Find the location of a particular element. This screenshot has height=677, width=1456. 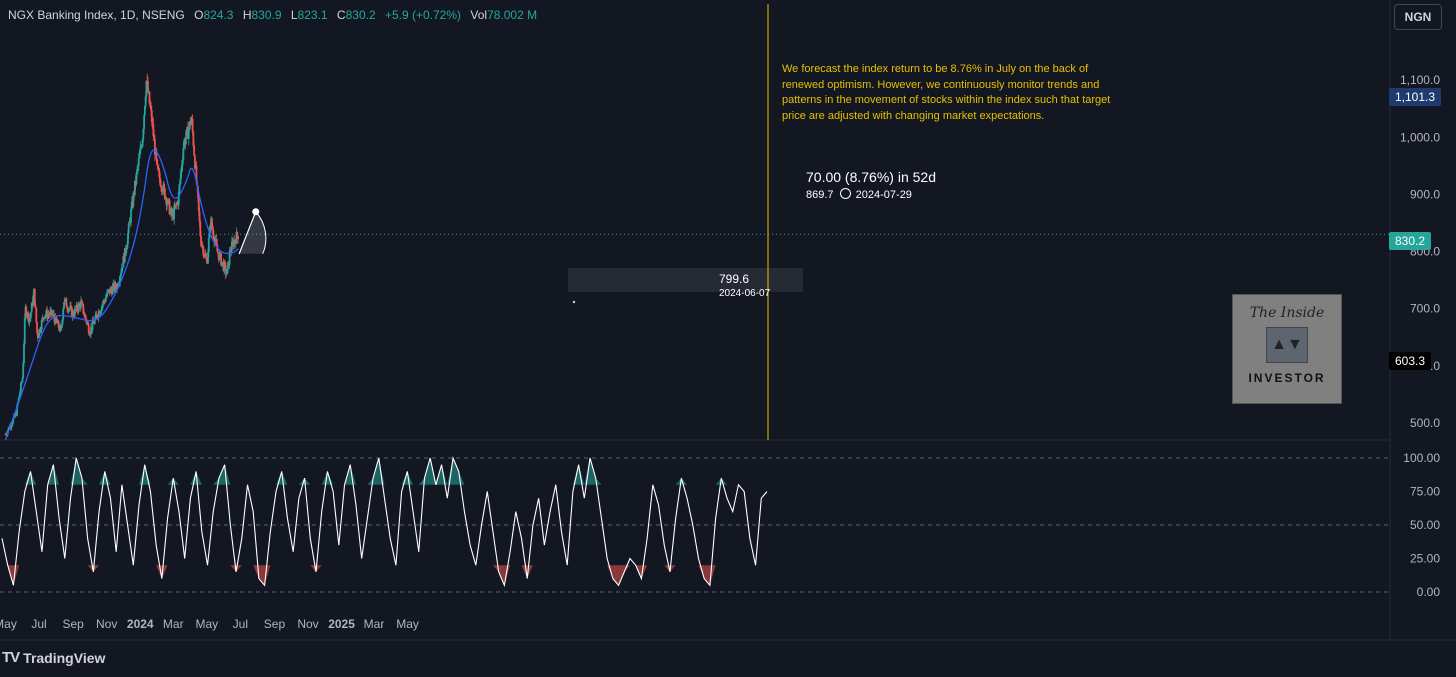

oscillator-line is located at coordinates (384, 521).